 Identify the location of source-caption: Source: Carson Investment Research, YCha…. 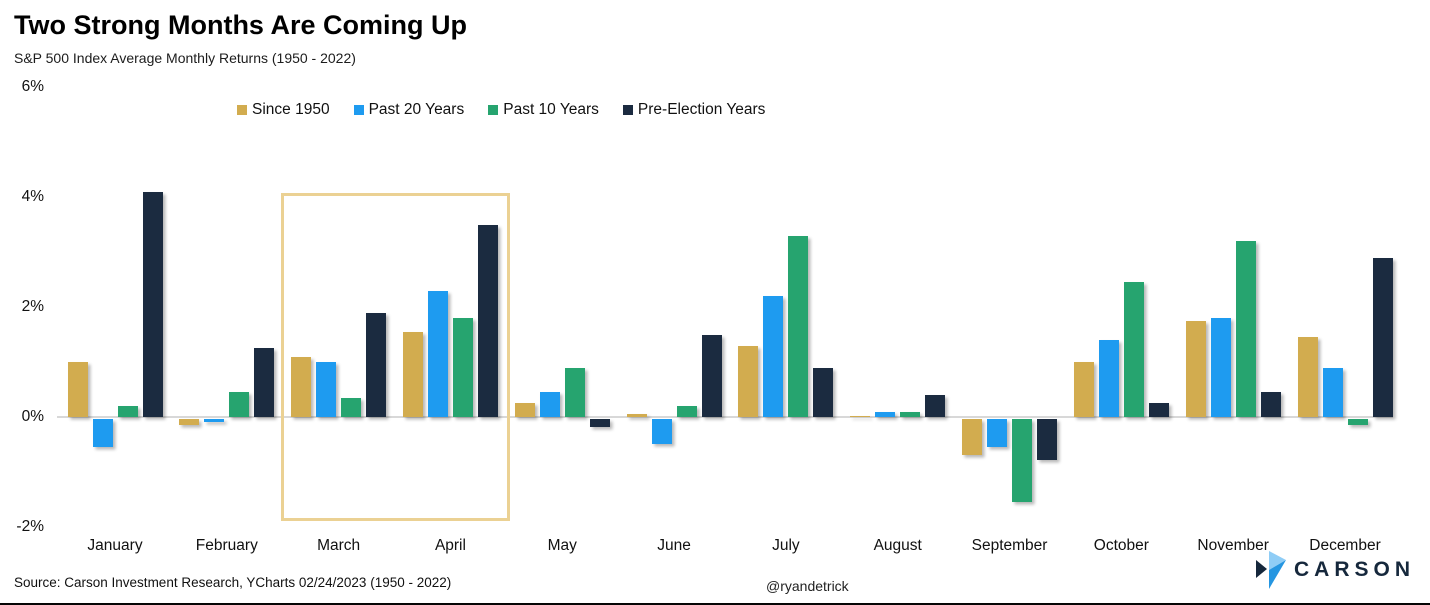
(233, 582).